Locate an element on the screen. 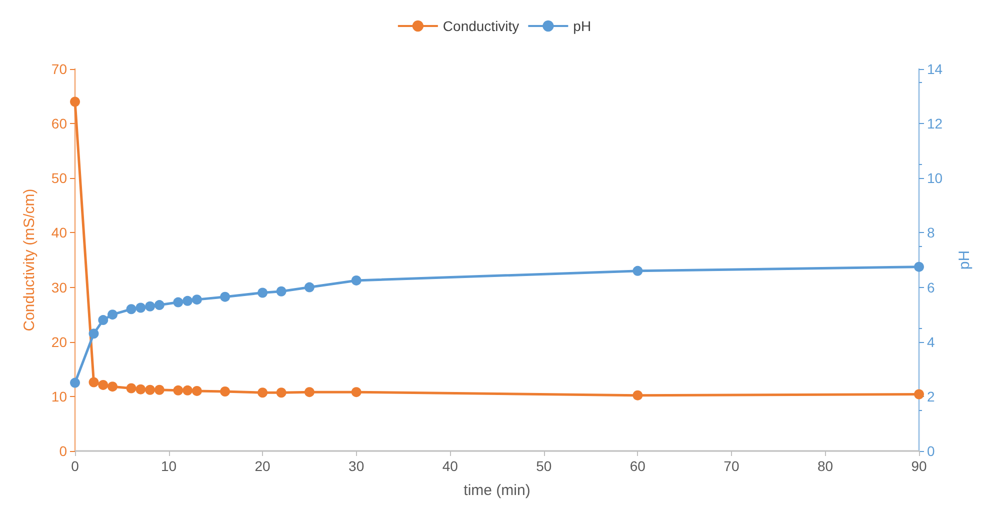 The image size is (988, 517). y-axis-title: Conductivity (mS/cm) is located at coordinates (29, 260).